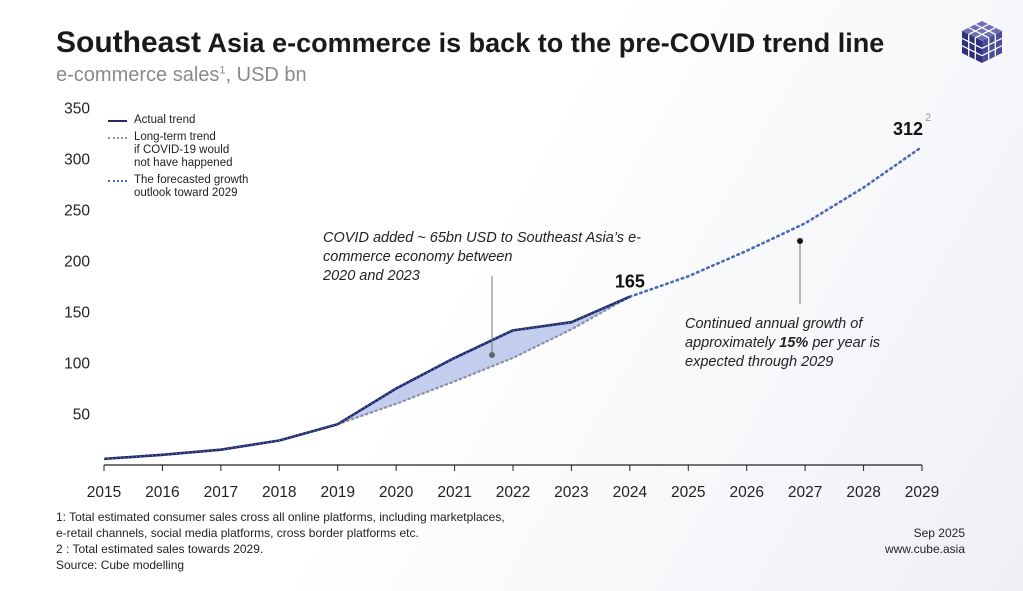  I want to click on y-tick-label: 100, so click(77, 364).